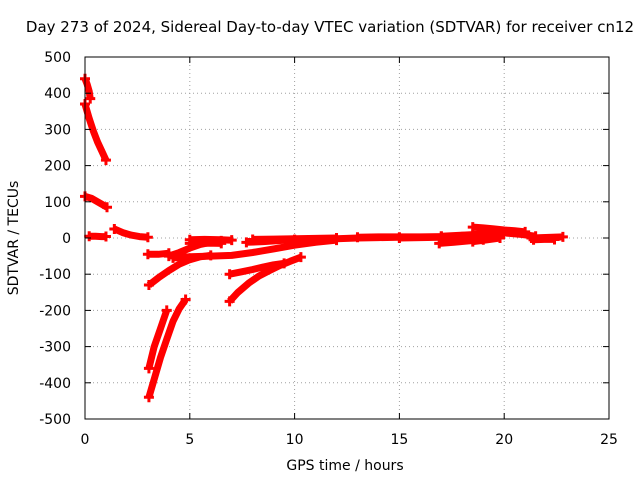 The height and width of the screenshot is (480, 640). Describe the element at coordinates (399, 440) in the screenshot. I see `x-tick-label: 15` at that location.